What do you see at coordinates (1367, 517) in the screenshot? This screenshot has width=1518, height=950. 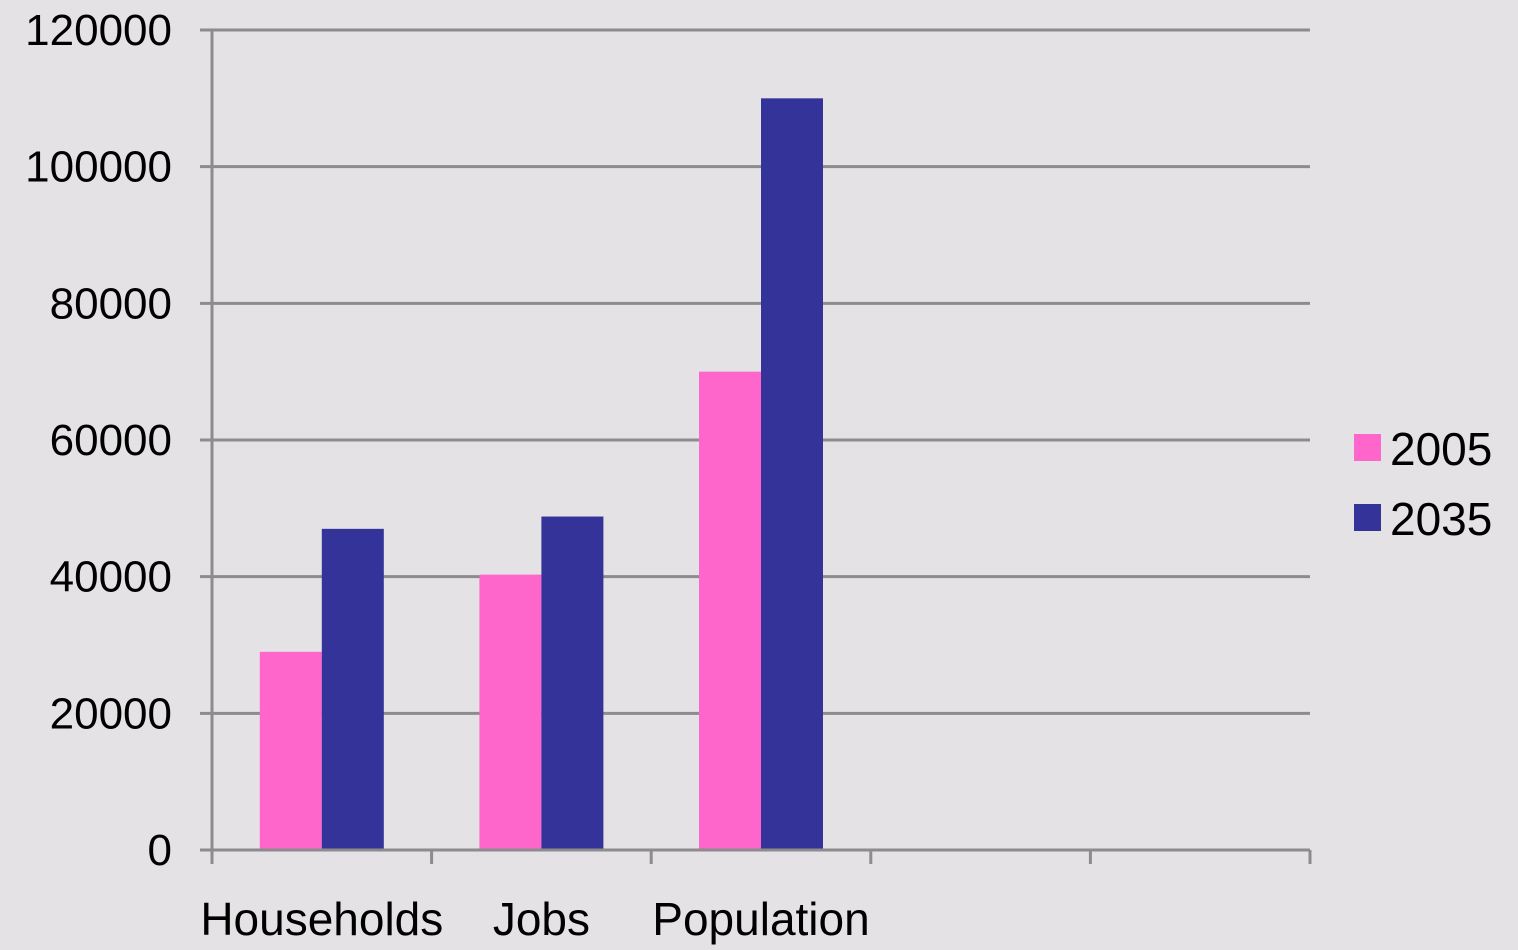 I see `legend-swatch-2035` at bounding box center [1367, 517].